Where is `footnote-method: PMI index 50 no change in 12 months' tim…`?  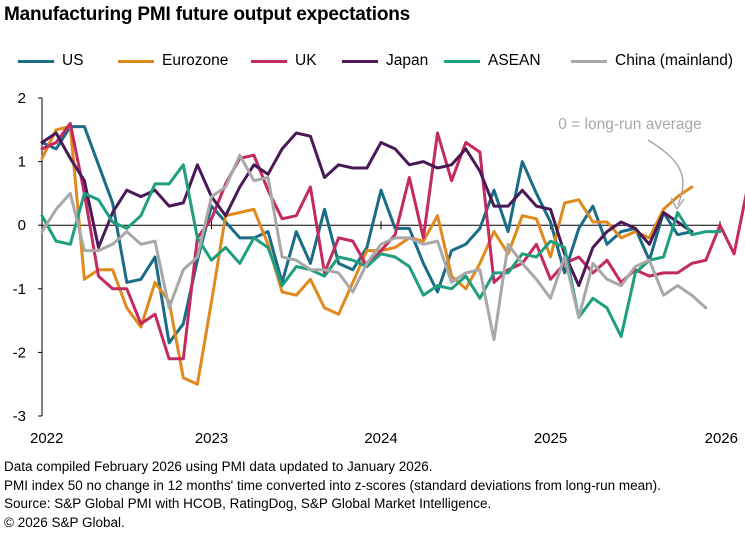 footnote-method: PMI index 50 no change in 12 months' tim… is located at coordinates (332, 485).